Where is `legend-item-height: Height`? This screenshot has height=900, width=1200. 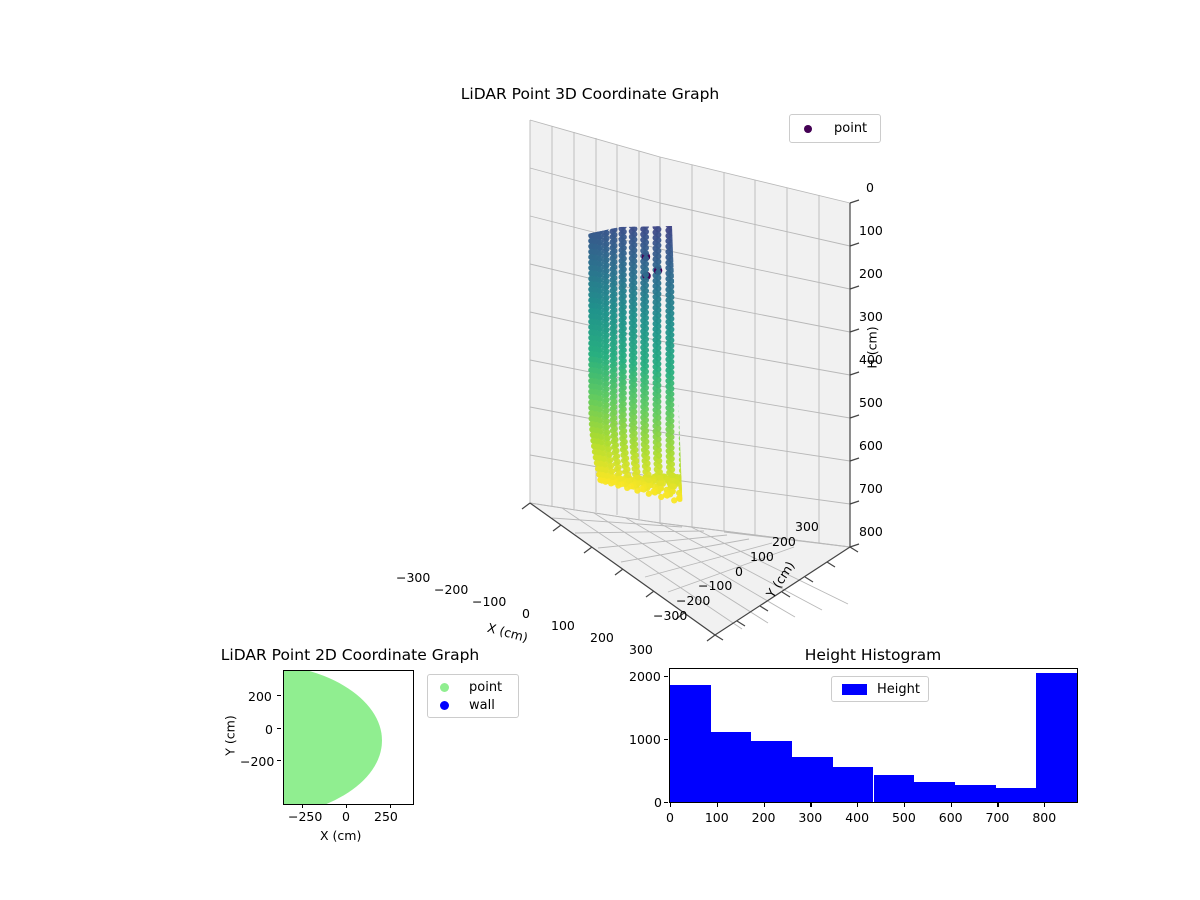
legend-item-height: Height is located at coordinates (880, 689).